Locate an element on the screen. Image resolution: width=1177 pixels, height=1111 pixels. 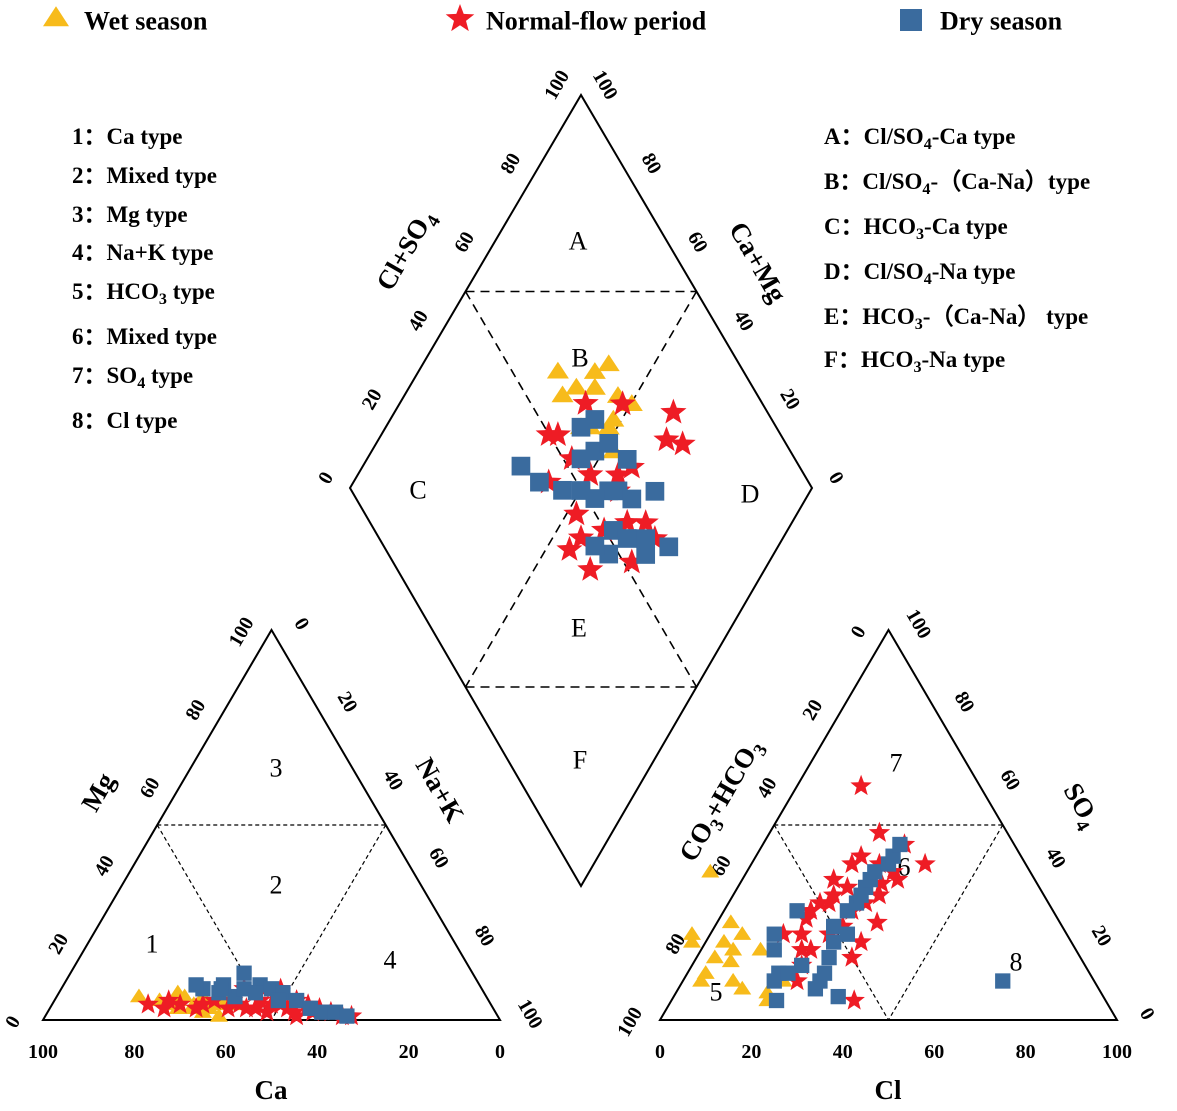
legend-dry-marker is located at coordinates (911, 20).